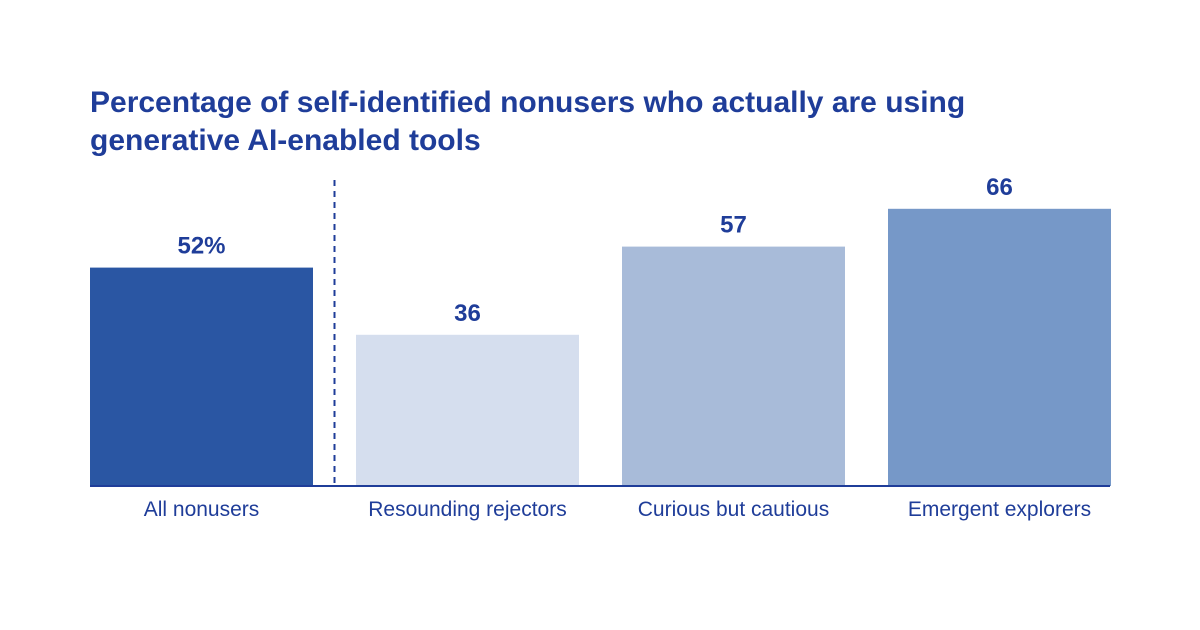  Describe the element at coordinates (733, 225) in the screenshot. I see `bar-value-label-2: 57` at that location.